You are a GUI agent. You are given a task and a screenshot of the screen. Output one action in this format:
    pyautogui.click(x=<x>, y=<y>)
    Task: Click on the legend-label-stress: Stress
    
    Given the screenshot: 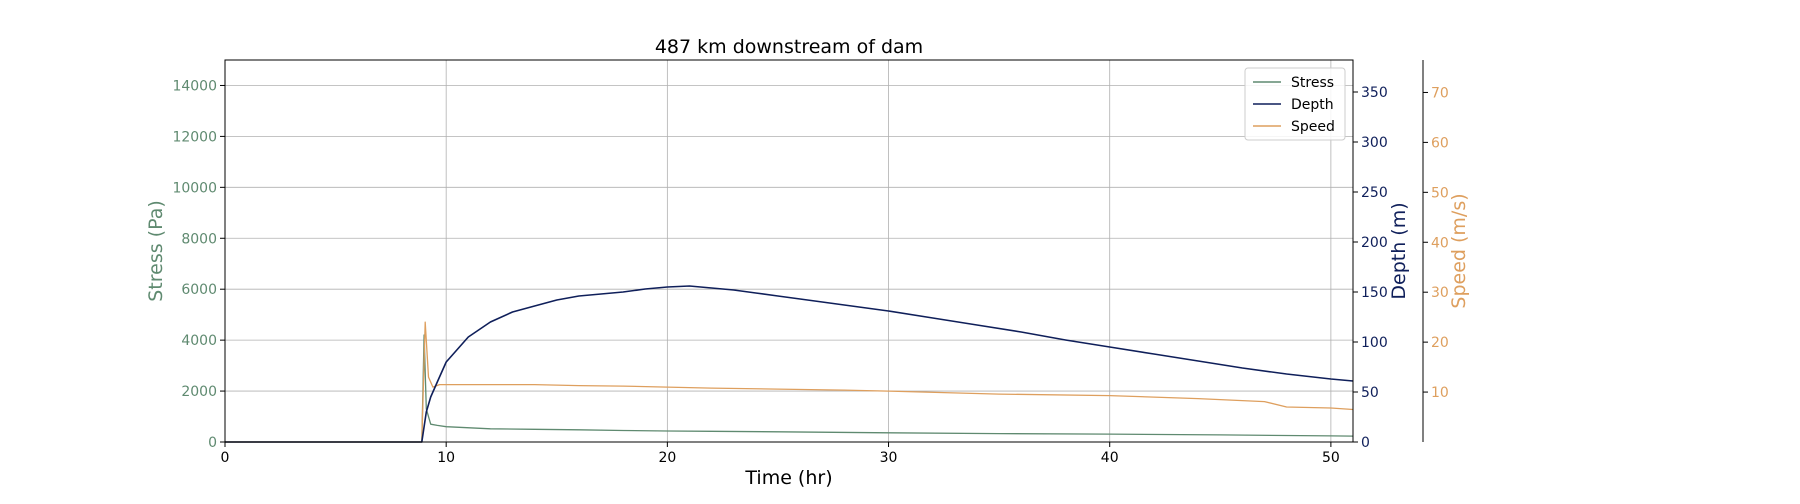 What is the action you would take?
    pyautogui.click(x=1312, y=83)
    